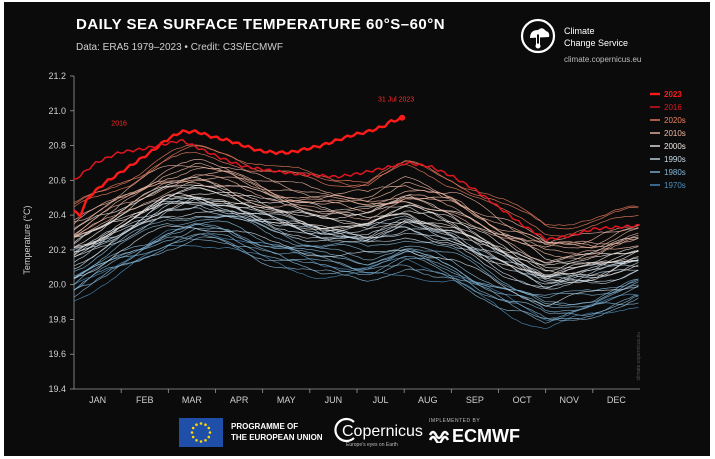 Image resolution: width=715 pixels, height=459 pixels. Describe the element at coordinates (57, 111) in the screenshot. I see `y-tick-label: 21.0` at that location.